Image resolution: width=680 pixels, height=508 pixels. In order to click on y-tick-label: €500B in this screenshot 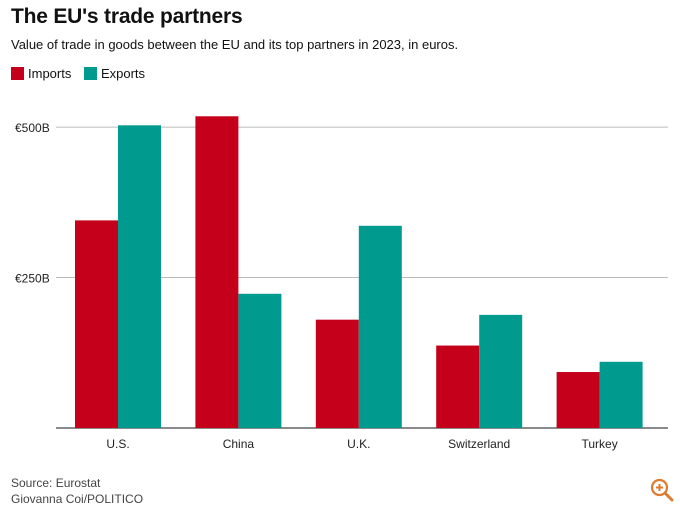, I will do `click(32, 128)`.